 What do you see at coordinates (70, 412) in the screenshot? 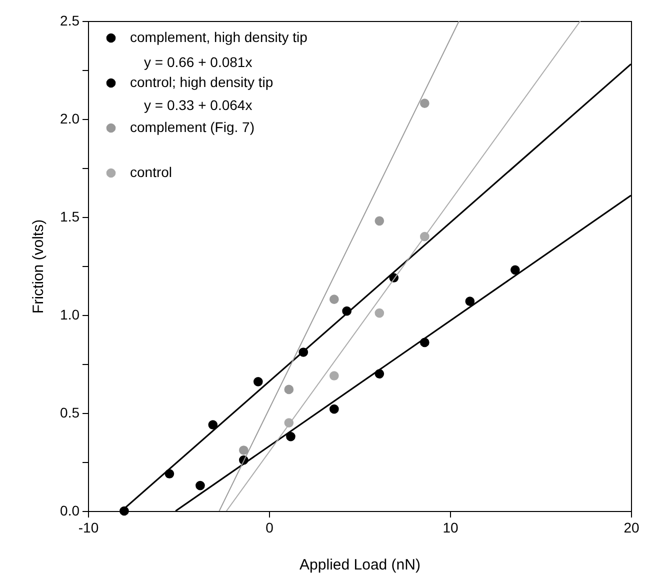
I see `y-tick-label: 0.5` at bounding box center [70, 412].